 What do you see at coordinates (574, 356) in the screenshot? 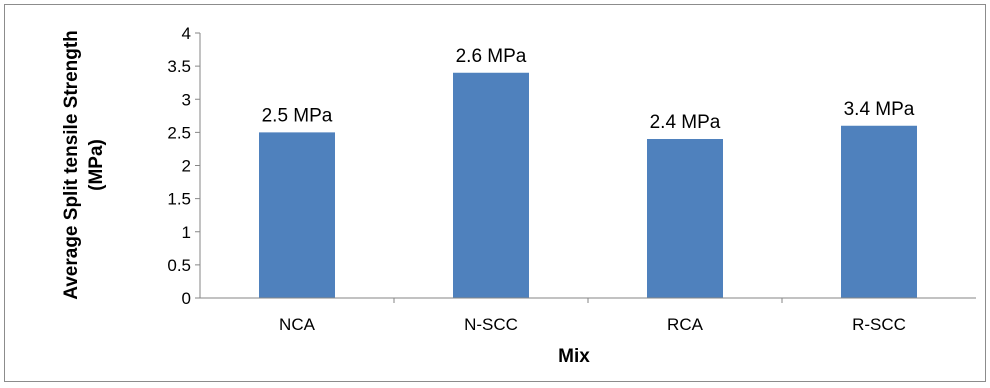
I see `x-axis-title: Mix` at bounding box center [574, 356].